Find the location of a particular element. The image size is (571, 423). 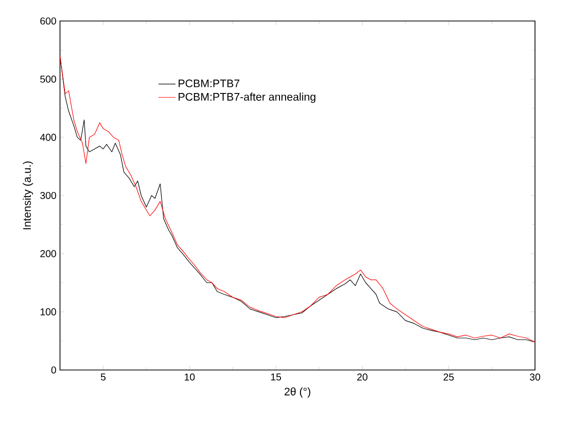

x-tick-label: 30 is located at coordinates (535, 377).